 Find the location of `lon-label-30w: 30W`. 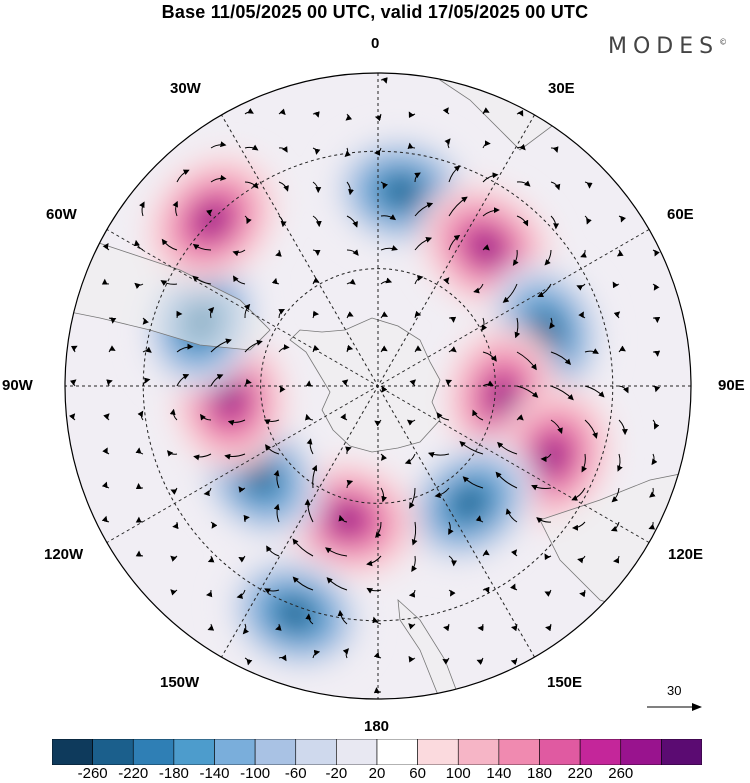

lon-label-30w: 30W is located at coordinates (185, 88).